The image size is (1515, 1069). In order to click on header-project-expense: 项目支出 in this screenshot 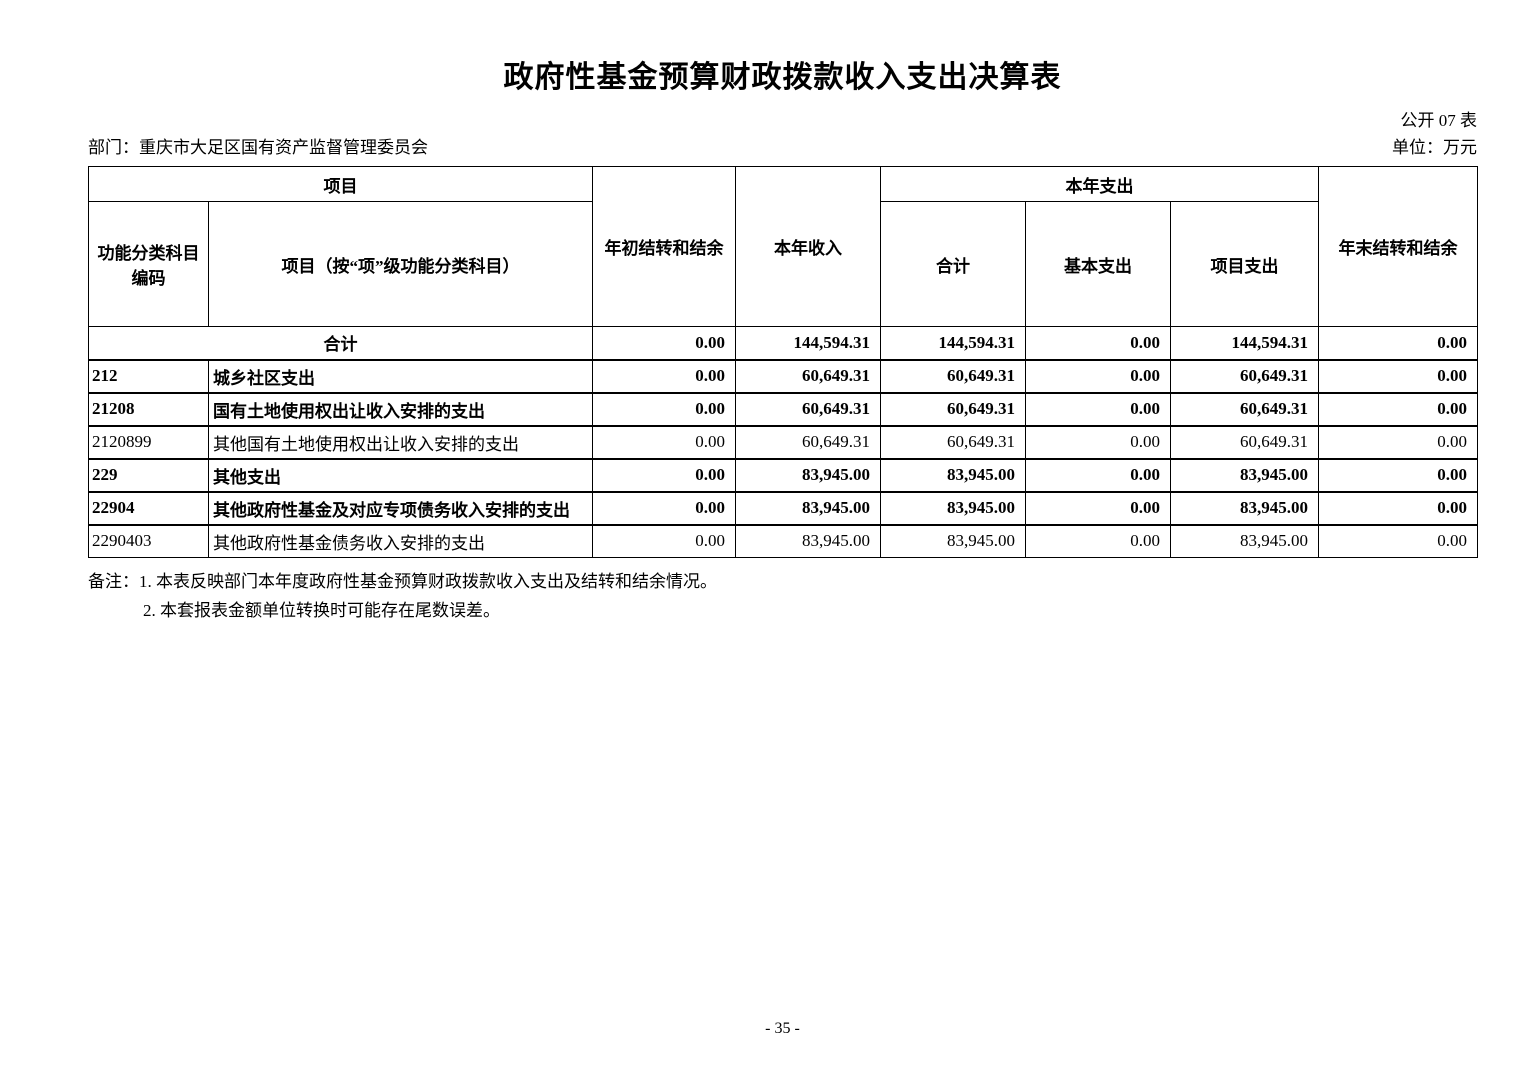, I will do `click(1244, 264)`.